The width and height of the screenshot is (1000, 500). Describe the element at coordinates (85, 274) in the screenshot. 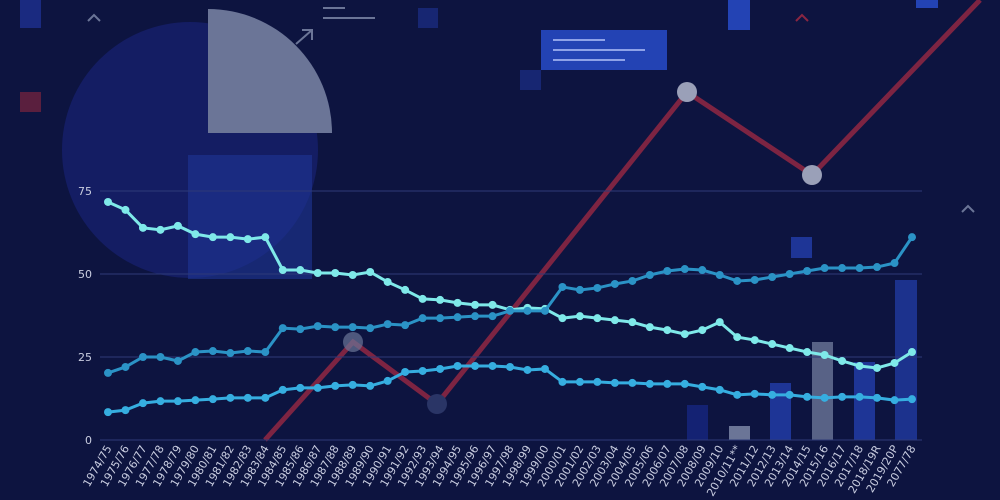

I see `y-tick-label: 50` at that location.